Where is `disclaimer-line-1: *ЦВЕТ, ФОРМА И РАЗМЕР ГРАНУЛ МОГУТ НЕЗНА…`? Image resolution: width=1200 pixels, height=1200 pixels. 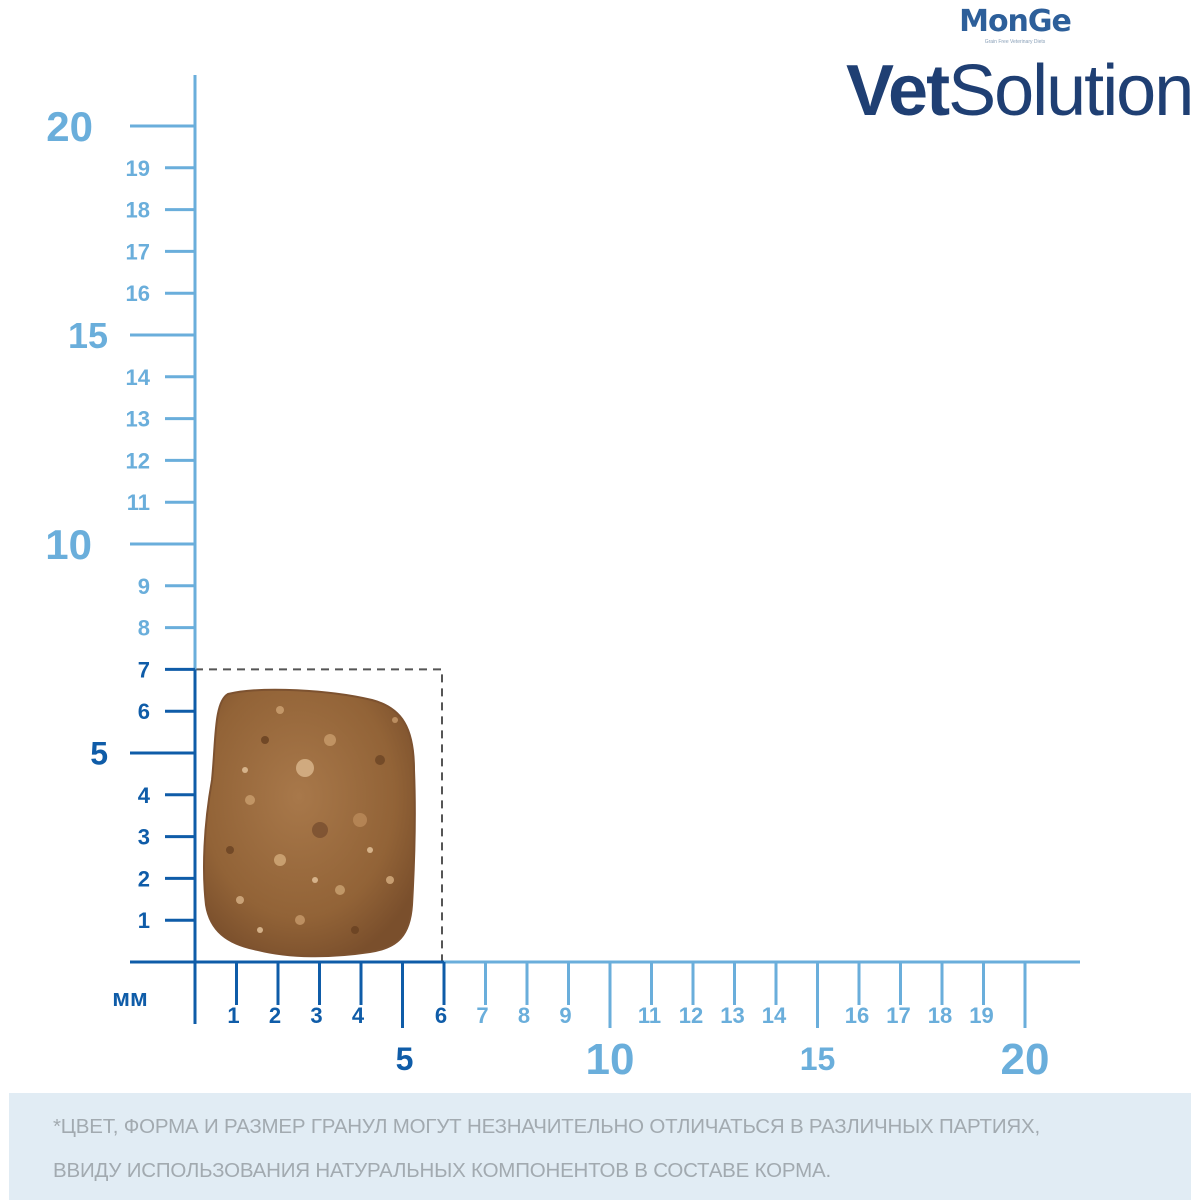 disclaimer-line-1: *ЦВЕТ, ФОРМА И РАЗМЕР ГРАНУЛ МОГУТ НЕЗНА… is located at coordinates (546, 1126).